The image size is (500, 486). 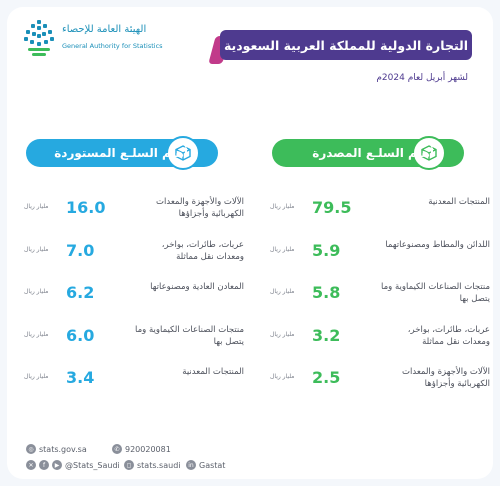 I want to click on import-item-value: 6.2, so click(x=80, y=292).